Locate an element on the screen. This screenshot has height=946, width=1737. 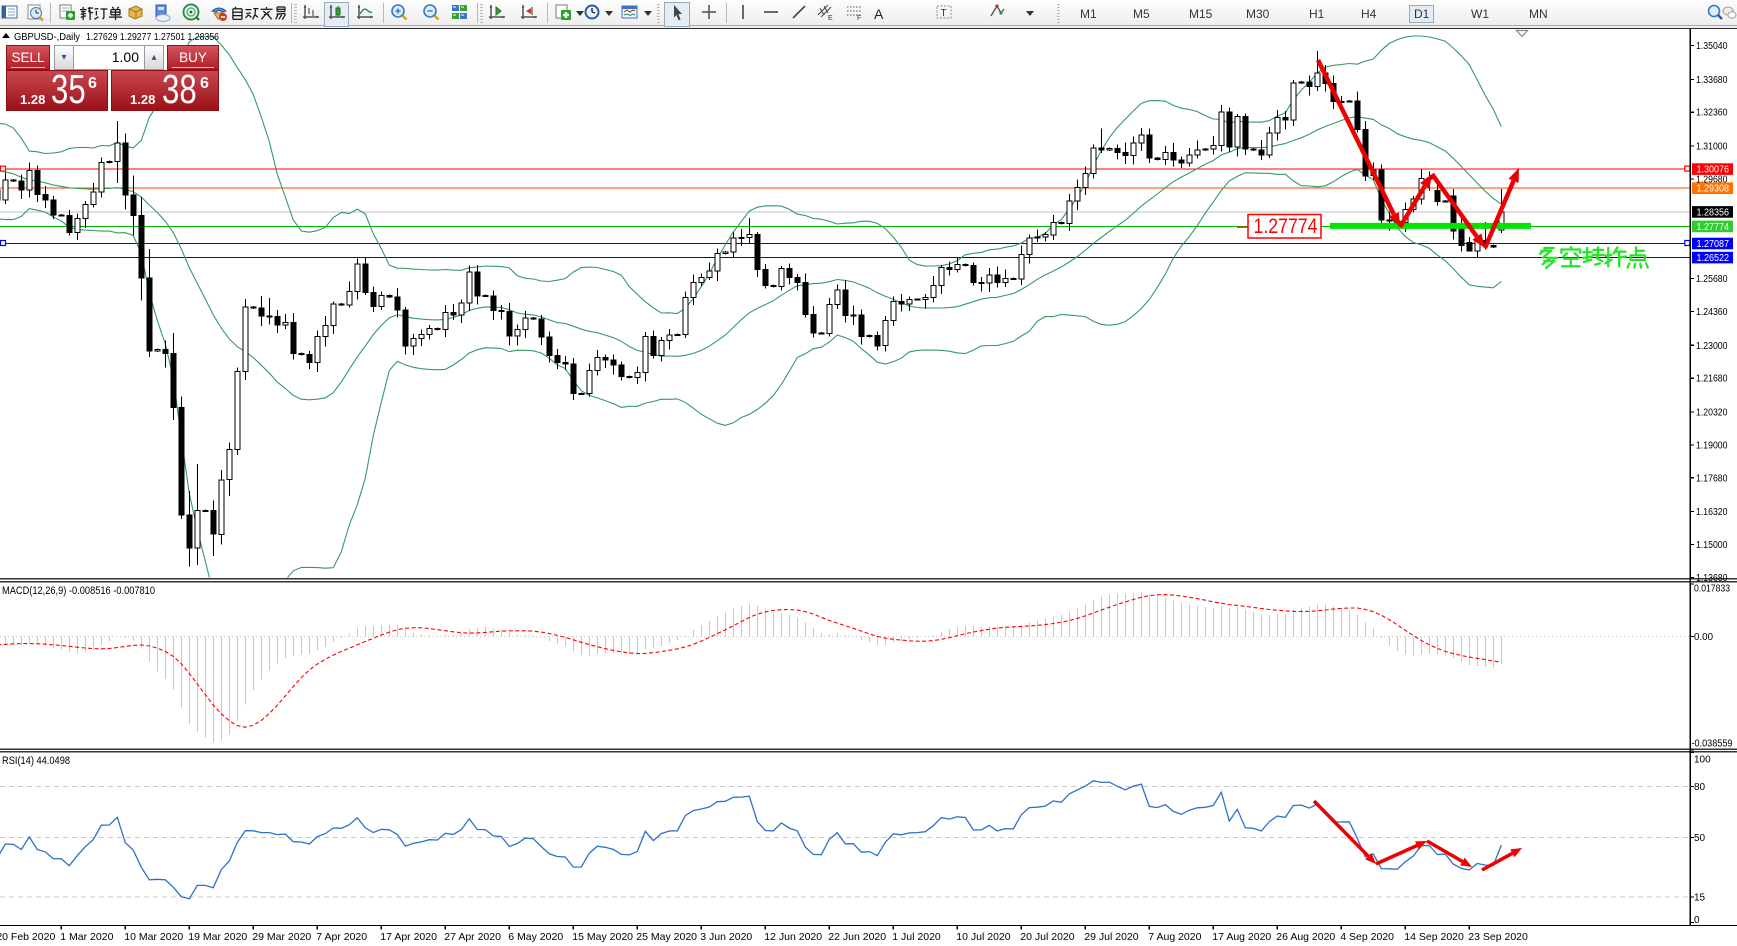
svg-text: 0.00 is located at coordinates (1703, 637).